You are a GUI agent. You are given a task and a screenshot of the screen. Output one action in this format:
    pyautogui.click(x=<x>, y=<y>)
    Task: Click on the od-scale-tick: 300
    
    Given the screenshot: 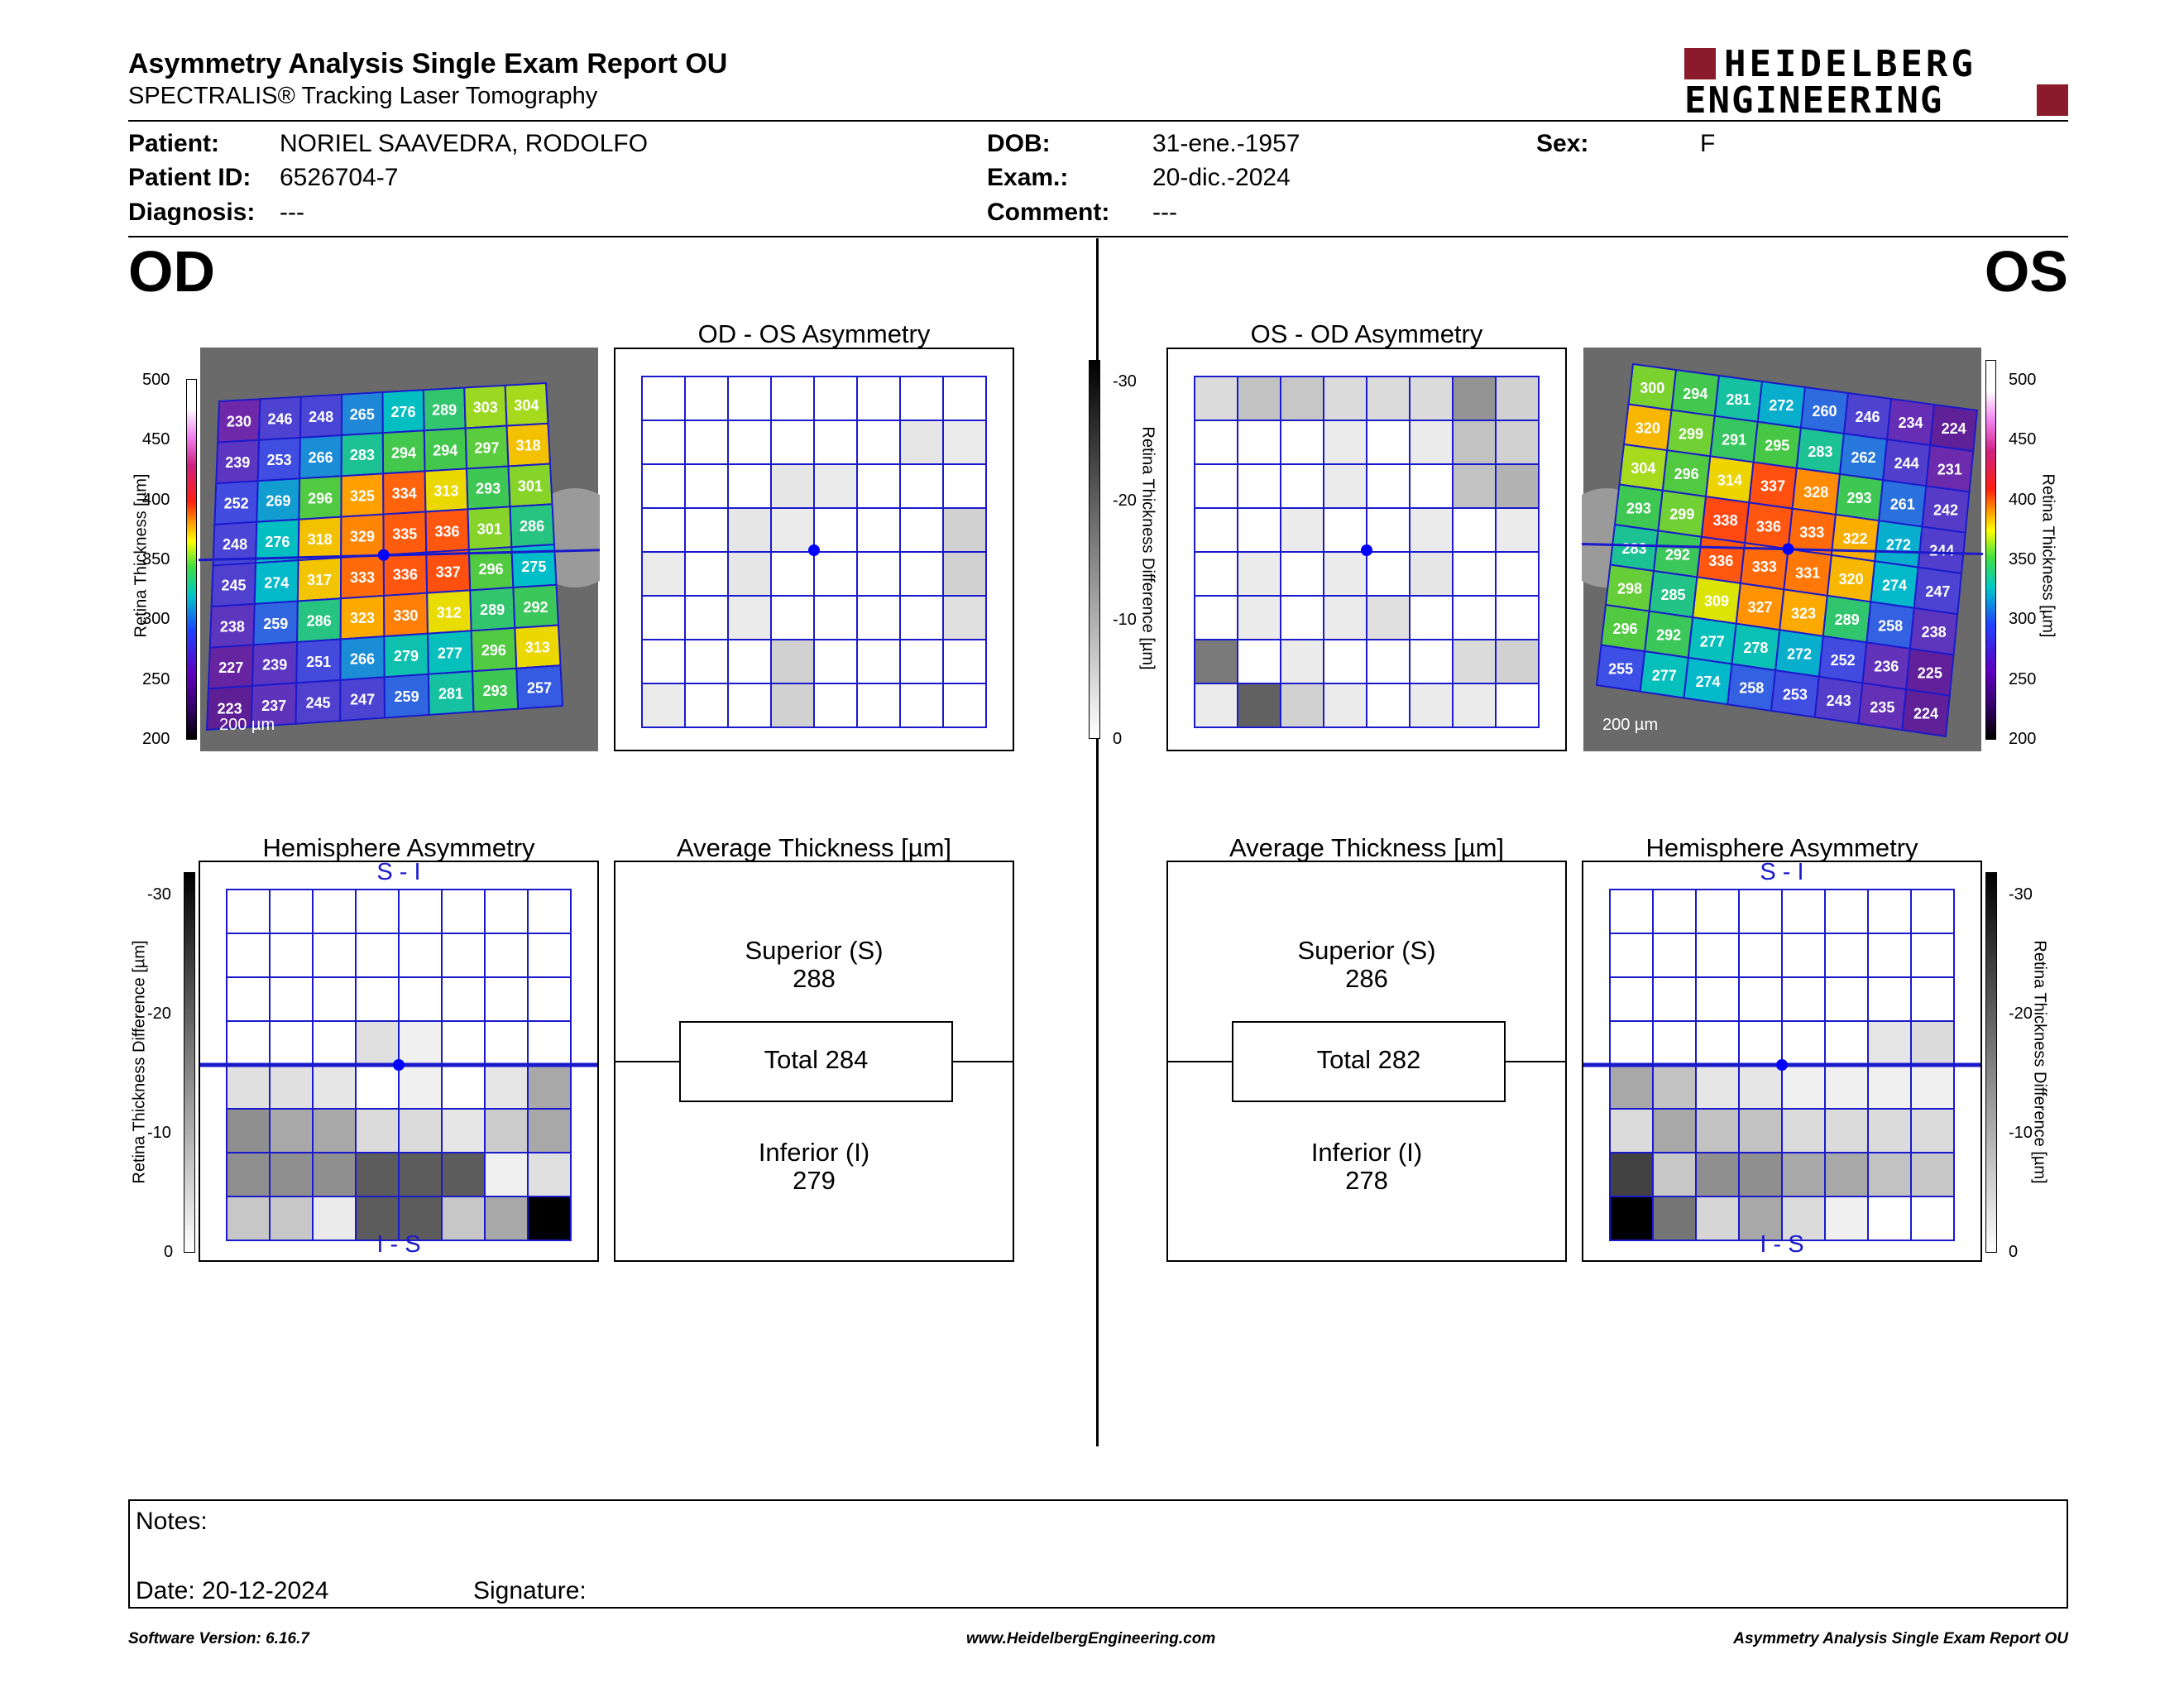 What is the action you would take?
    pyautogui.click(x=156, y=619)
    